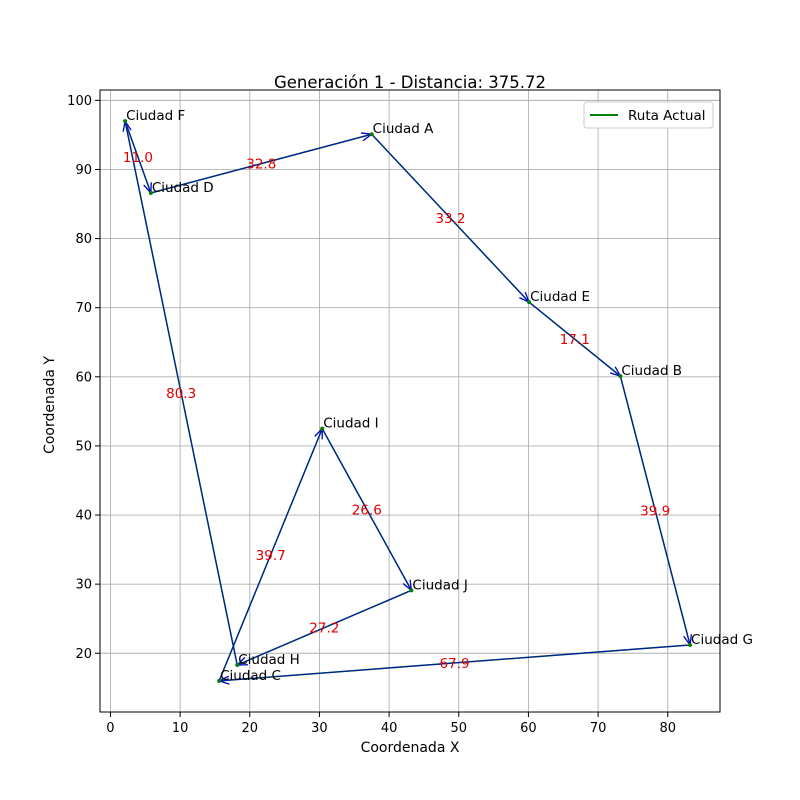  I want to click on legend: Ruta Actual, so click(648, 115).